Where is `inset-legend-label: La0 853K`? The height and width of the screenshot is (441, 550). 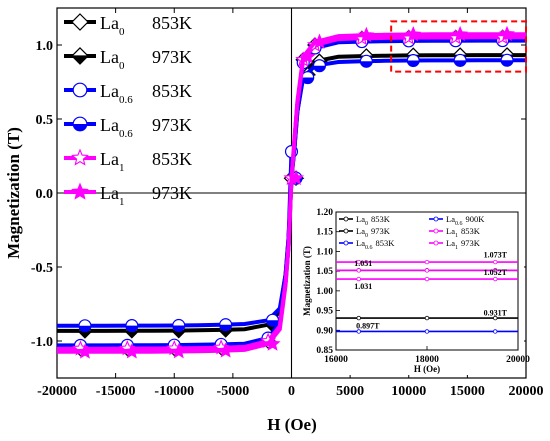 inset-legend-label: La0 853K is located at coordinates (373, 220).